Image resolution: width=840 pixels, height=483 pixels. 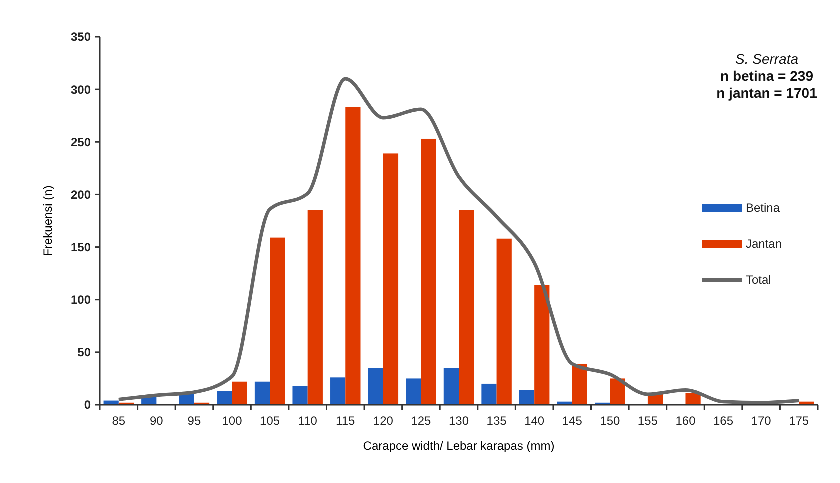 I want to click on x-tick-label: 95, so click(x=195, y=421).